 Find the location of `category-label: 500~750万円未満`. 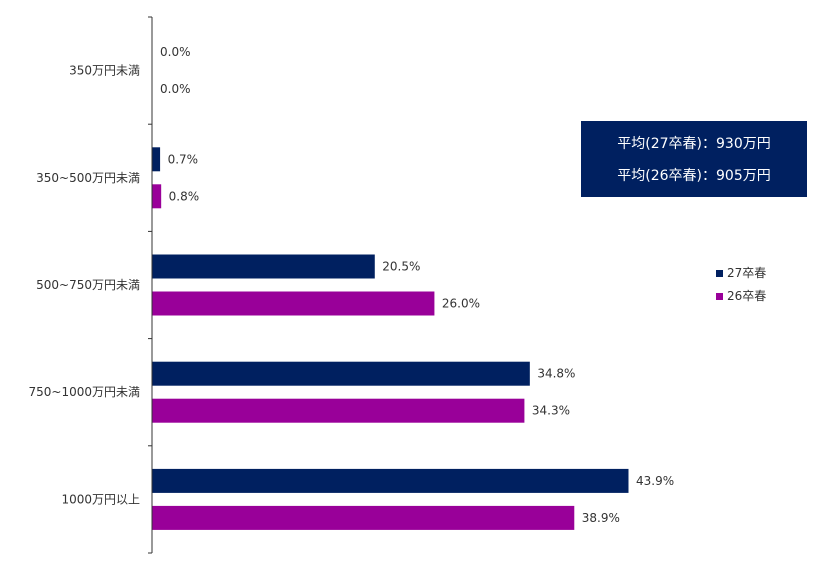

category-label: 500~750万円未満 is located at coordinates (88, 285).